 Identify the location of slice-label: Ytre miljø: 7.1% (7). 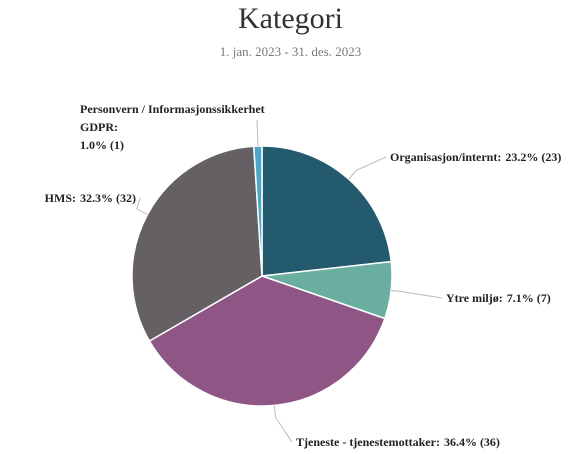
(498, 298).